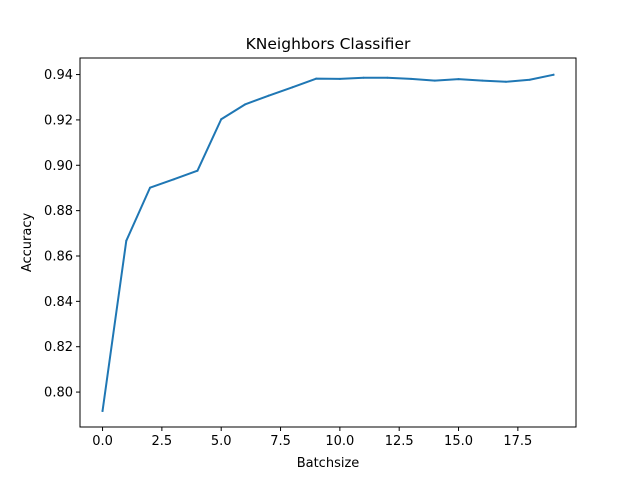  I want to click on x-tick-label: 5.0, so click(221, 441).